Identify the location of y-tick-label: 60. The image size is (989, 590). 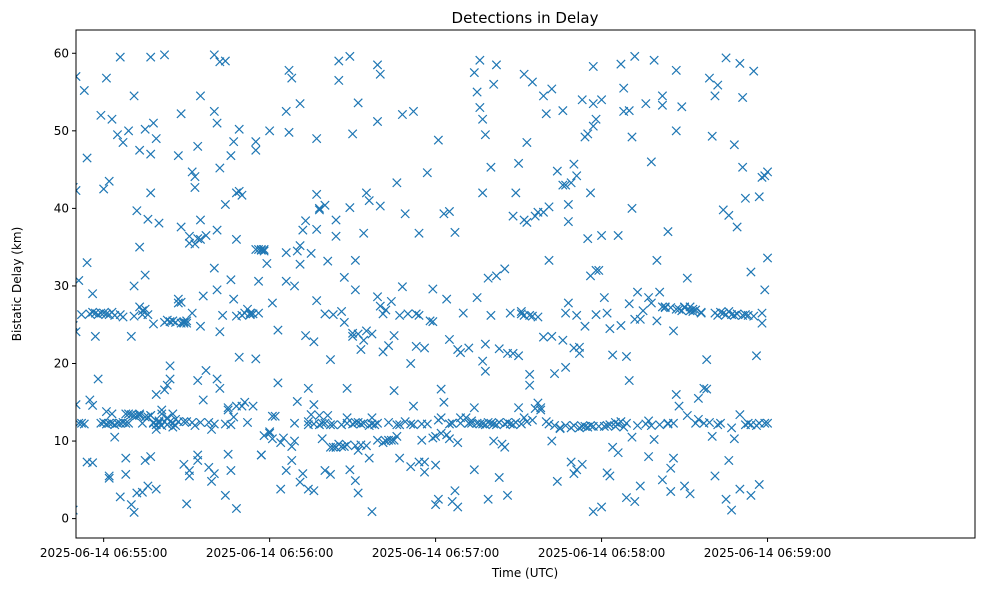
(61, 53).